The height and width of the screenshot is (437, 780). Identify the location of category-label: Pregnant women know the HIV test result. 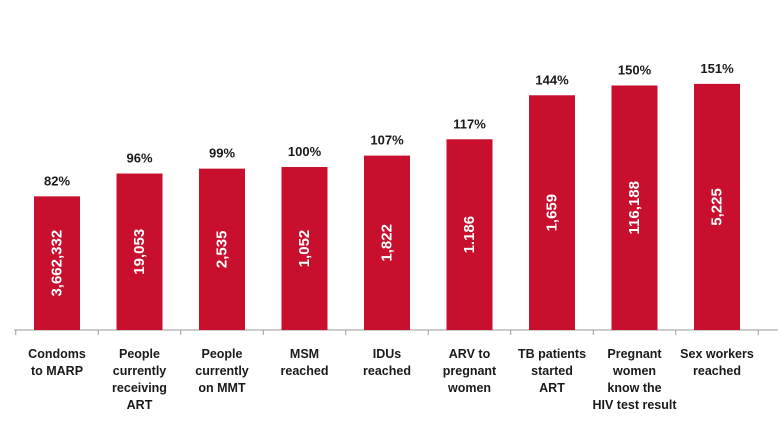
(634, 379).